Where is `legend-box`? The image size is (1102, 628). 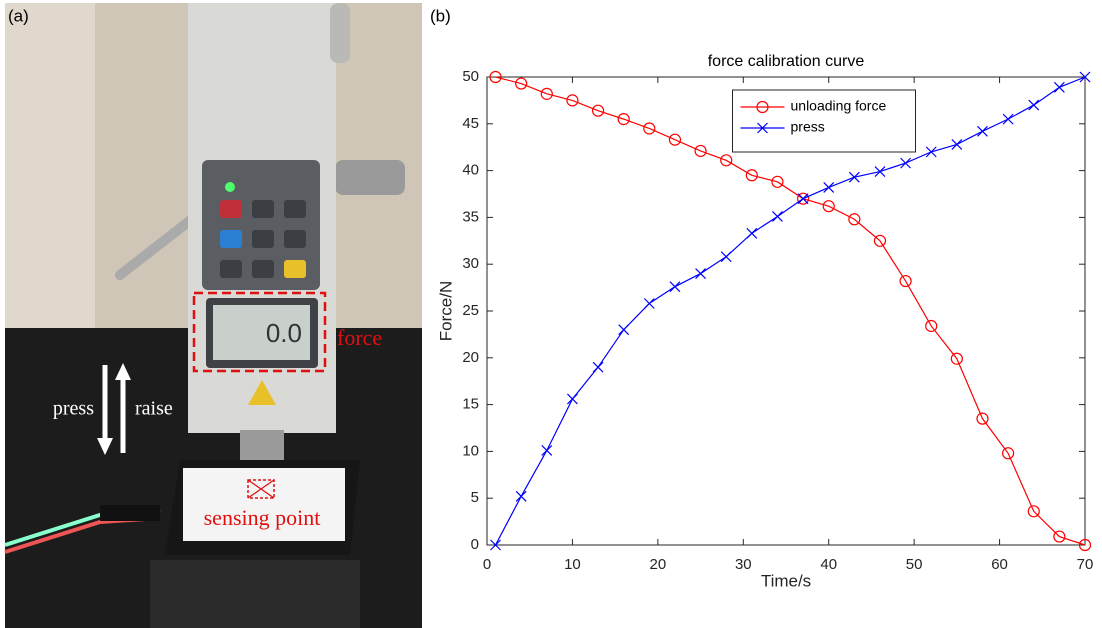 legend-box is located at coordinates (824, 121).